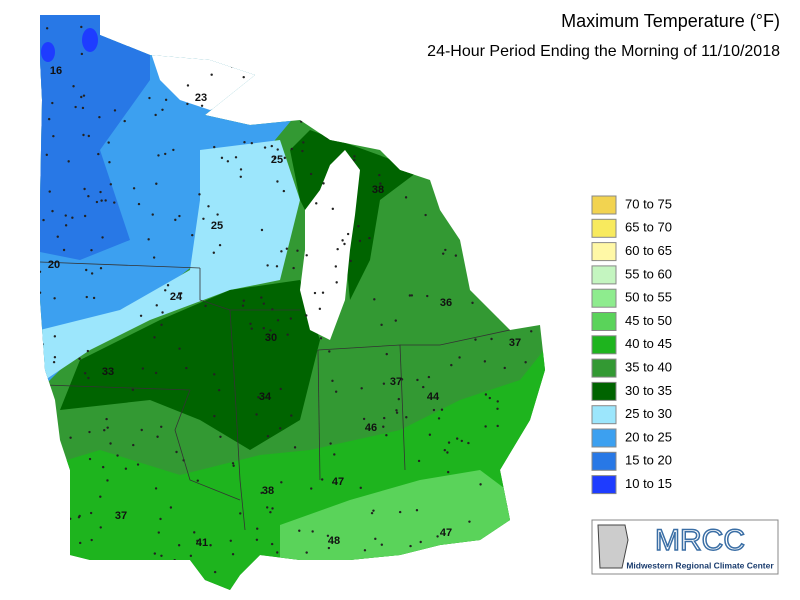  Describe the element at coordinates (338, 482) in the screenshot. I see `station-label: 47` at that location.